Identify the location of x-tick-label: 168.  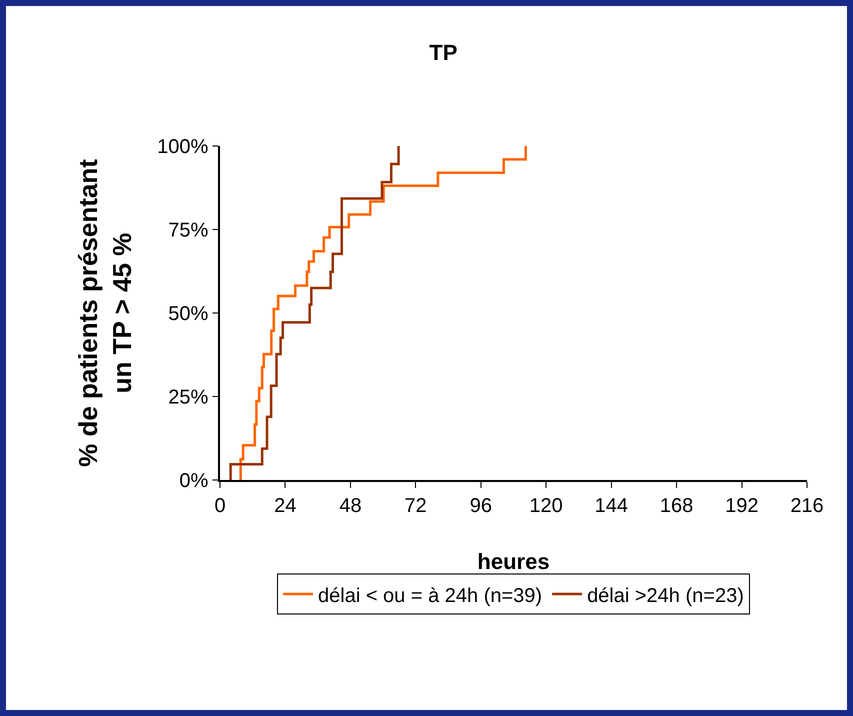
(677, 505).